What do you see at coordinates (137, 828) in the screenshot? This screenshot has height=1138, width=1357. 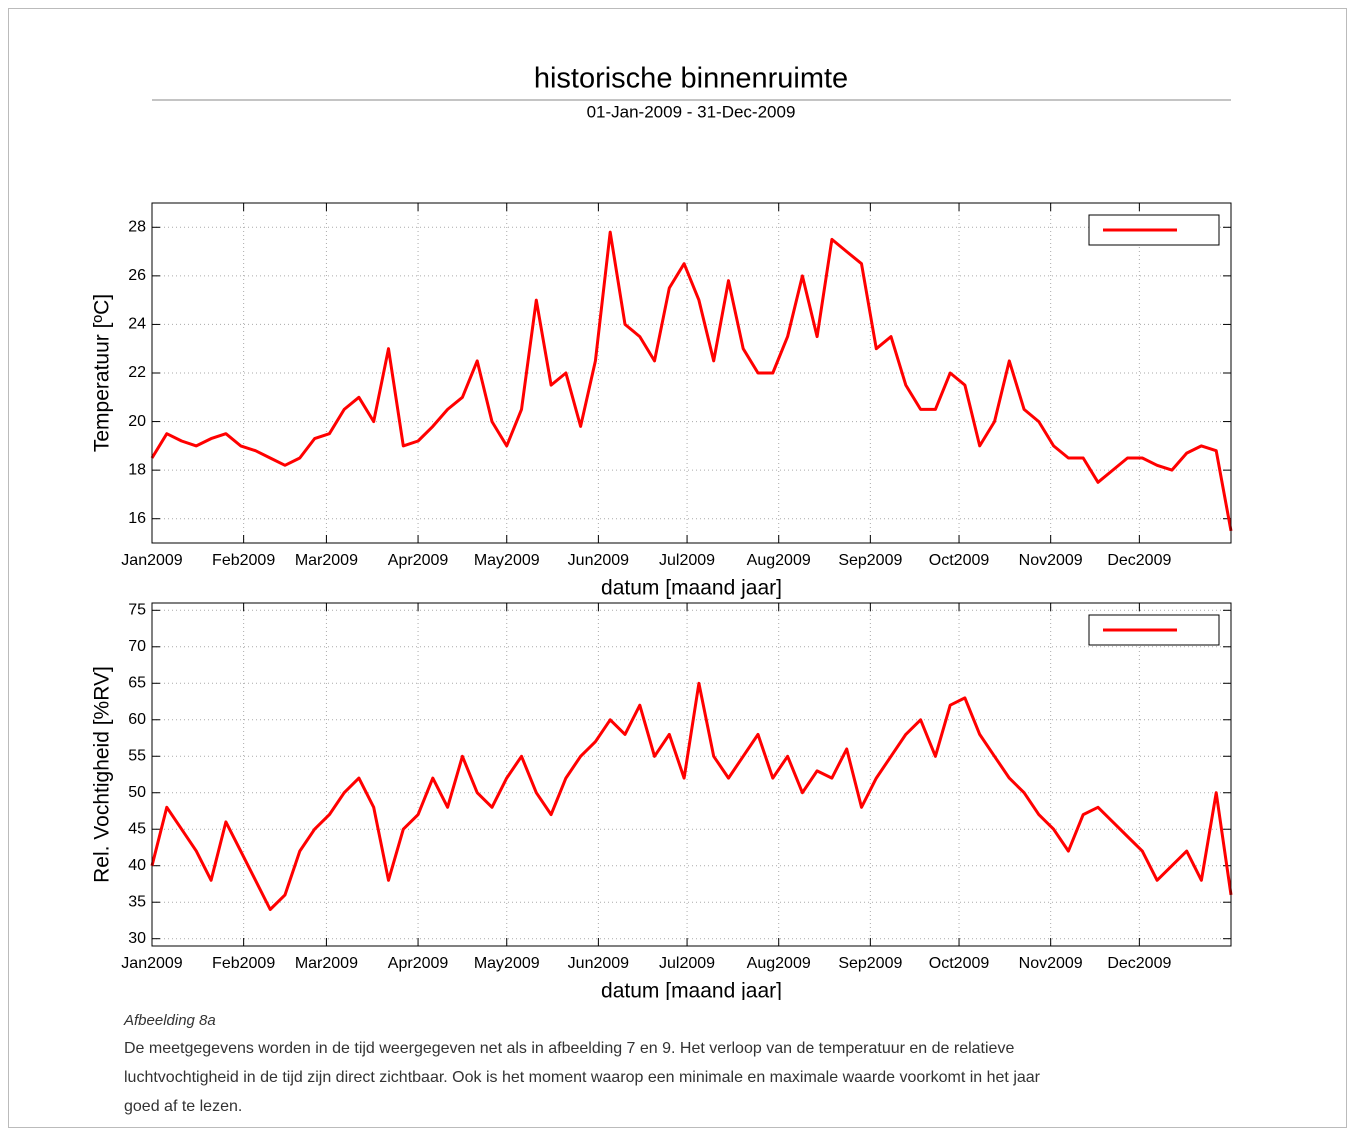 I see `y-tick-label: 45` at bounding box center [137, 828].